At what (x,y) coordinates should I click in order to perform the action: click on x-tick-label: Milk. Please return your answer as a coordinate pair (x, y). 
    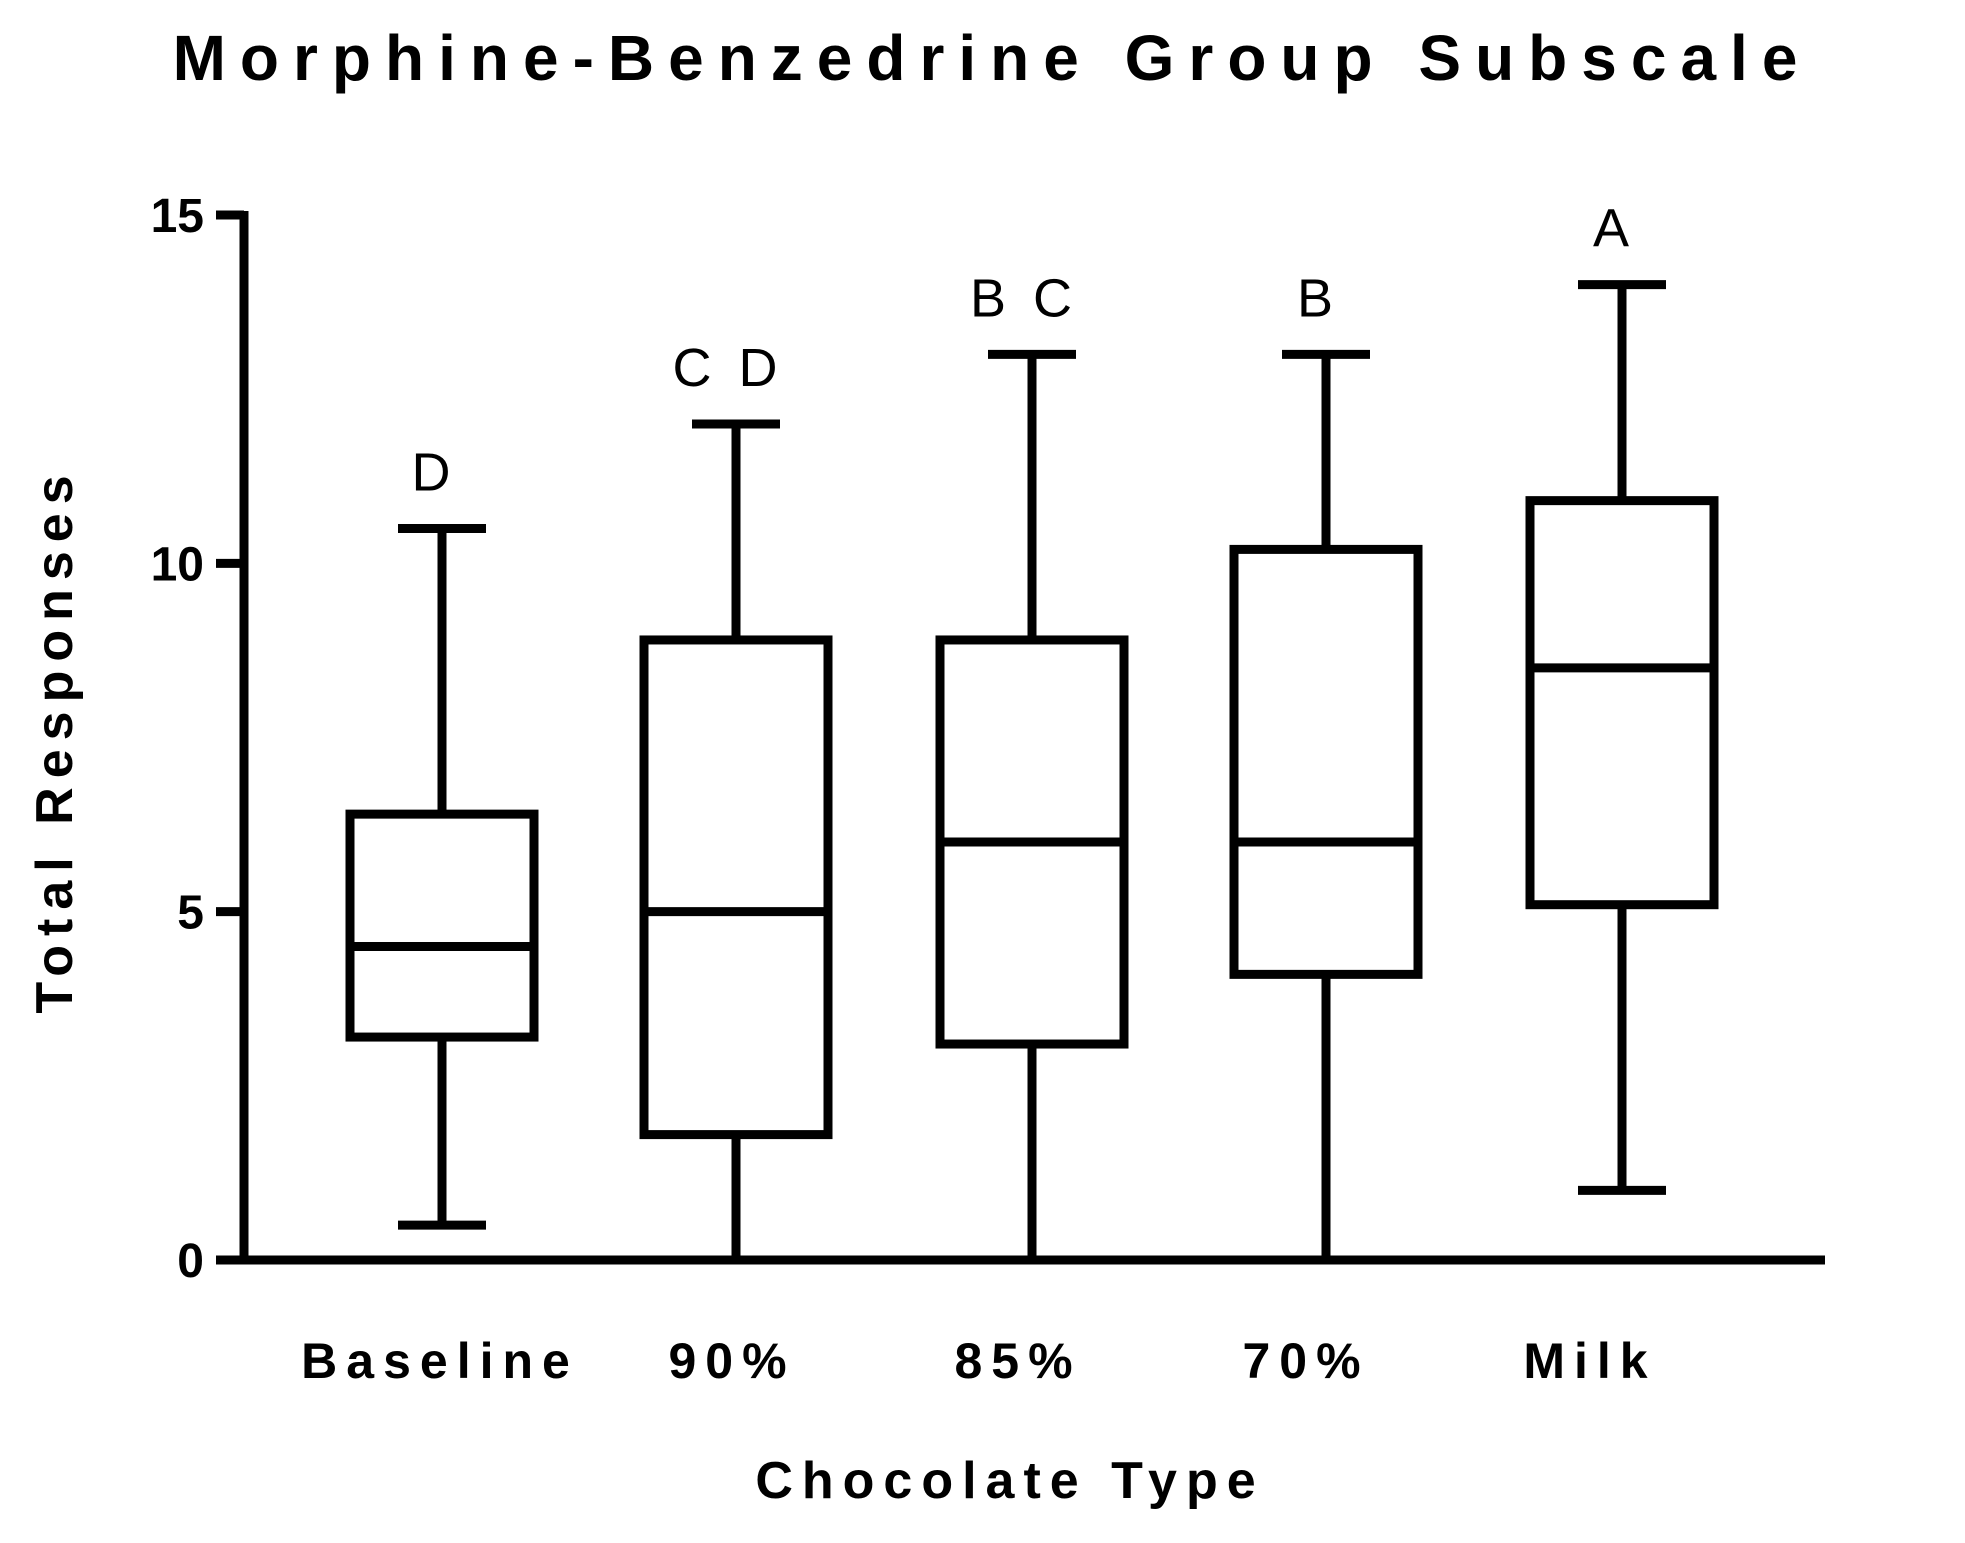
    Looking at the image, I should click on (1589, 1361).